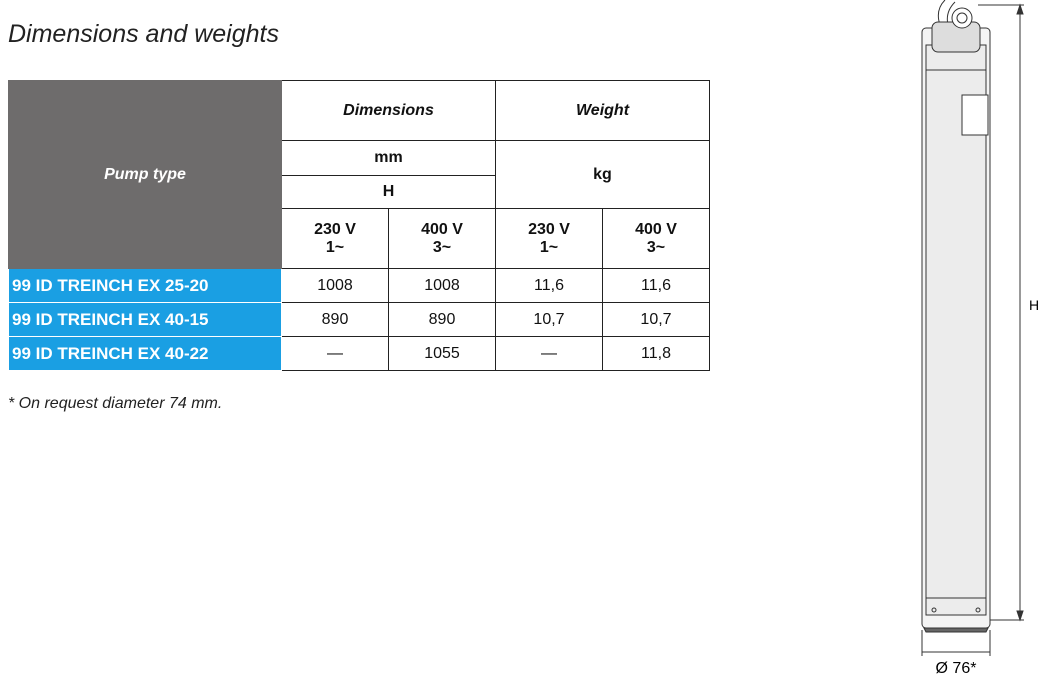  I want to click on header-cell: H, so click(388, 192).